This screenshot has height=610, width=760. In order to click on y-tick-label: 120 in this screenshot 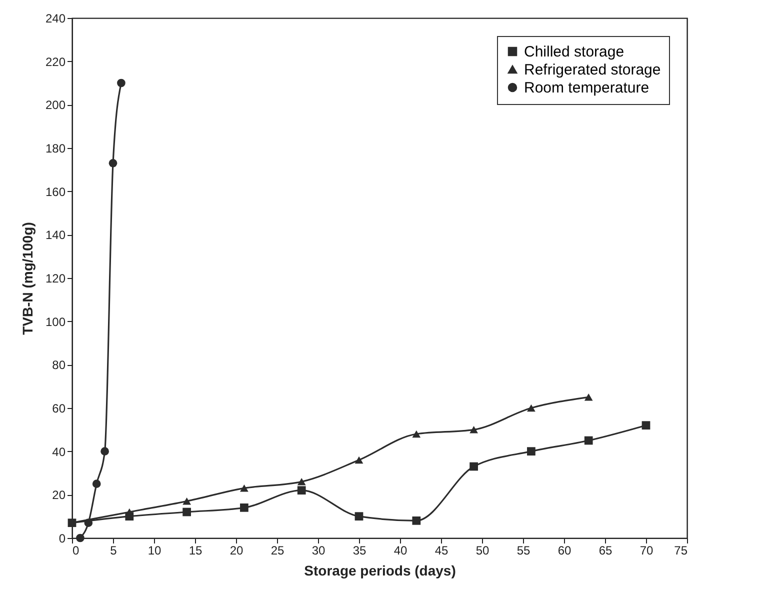, I will do `click(55, 279)`.